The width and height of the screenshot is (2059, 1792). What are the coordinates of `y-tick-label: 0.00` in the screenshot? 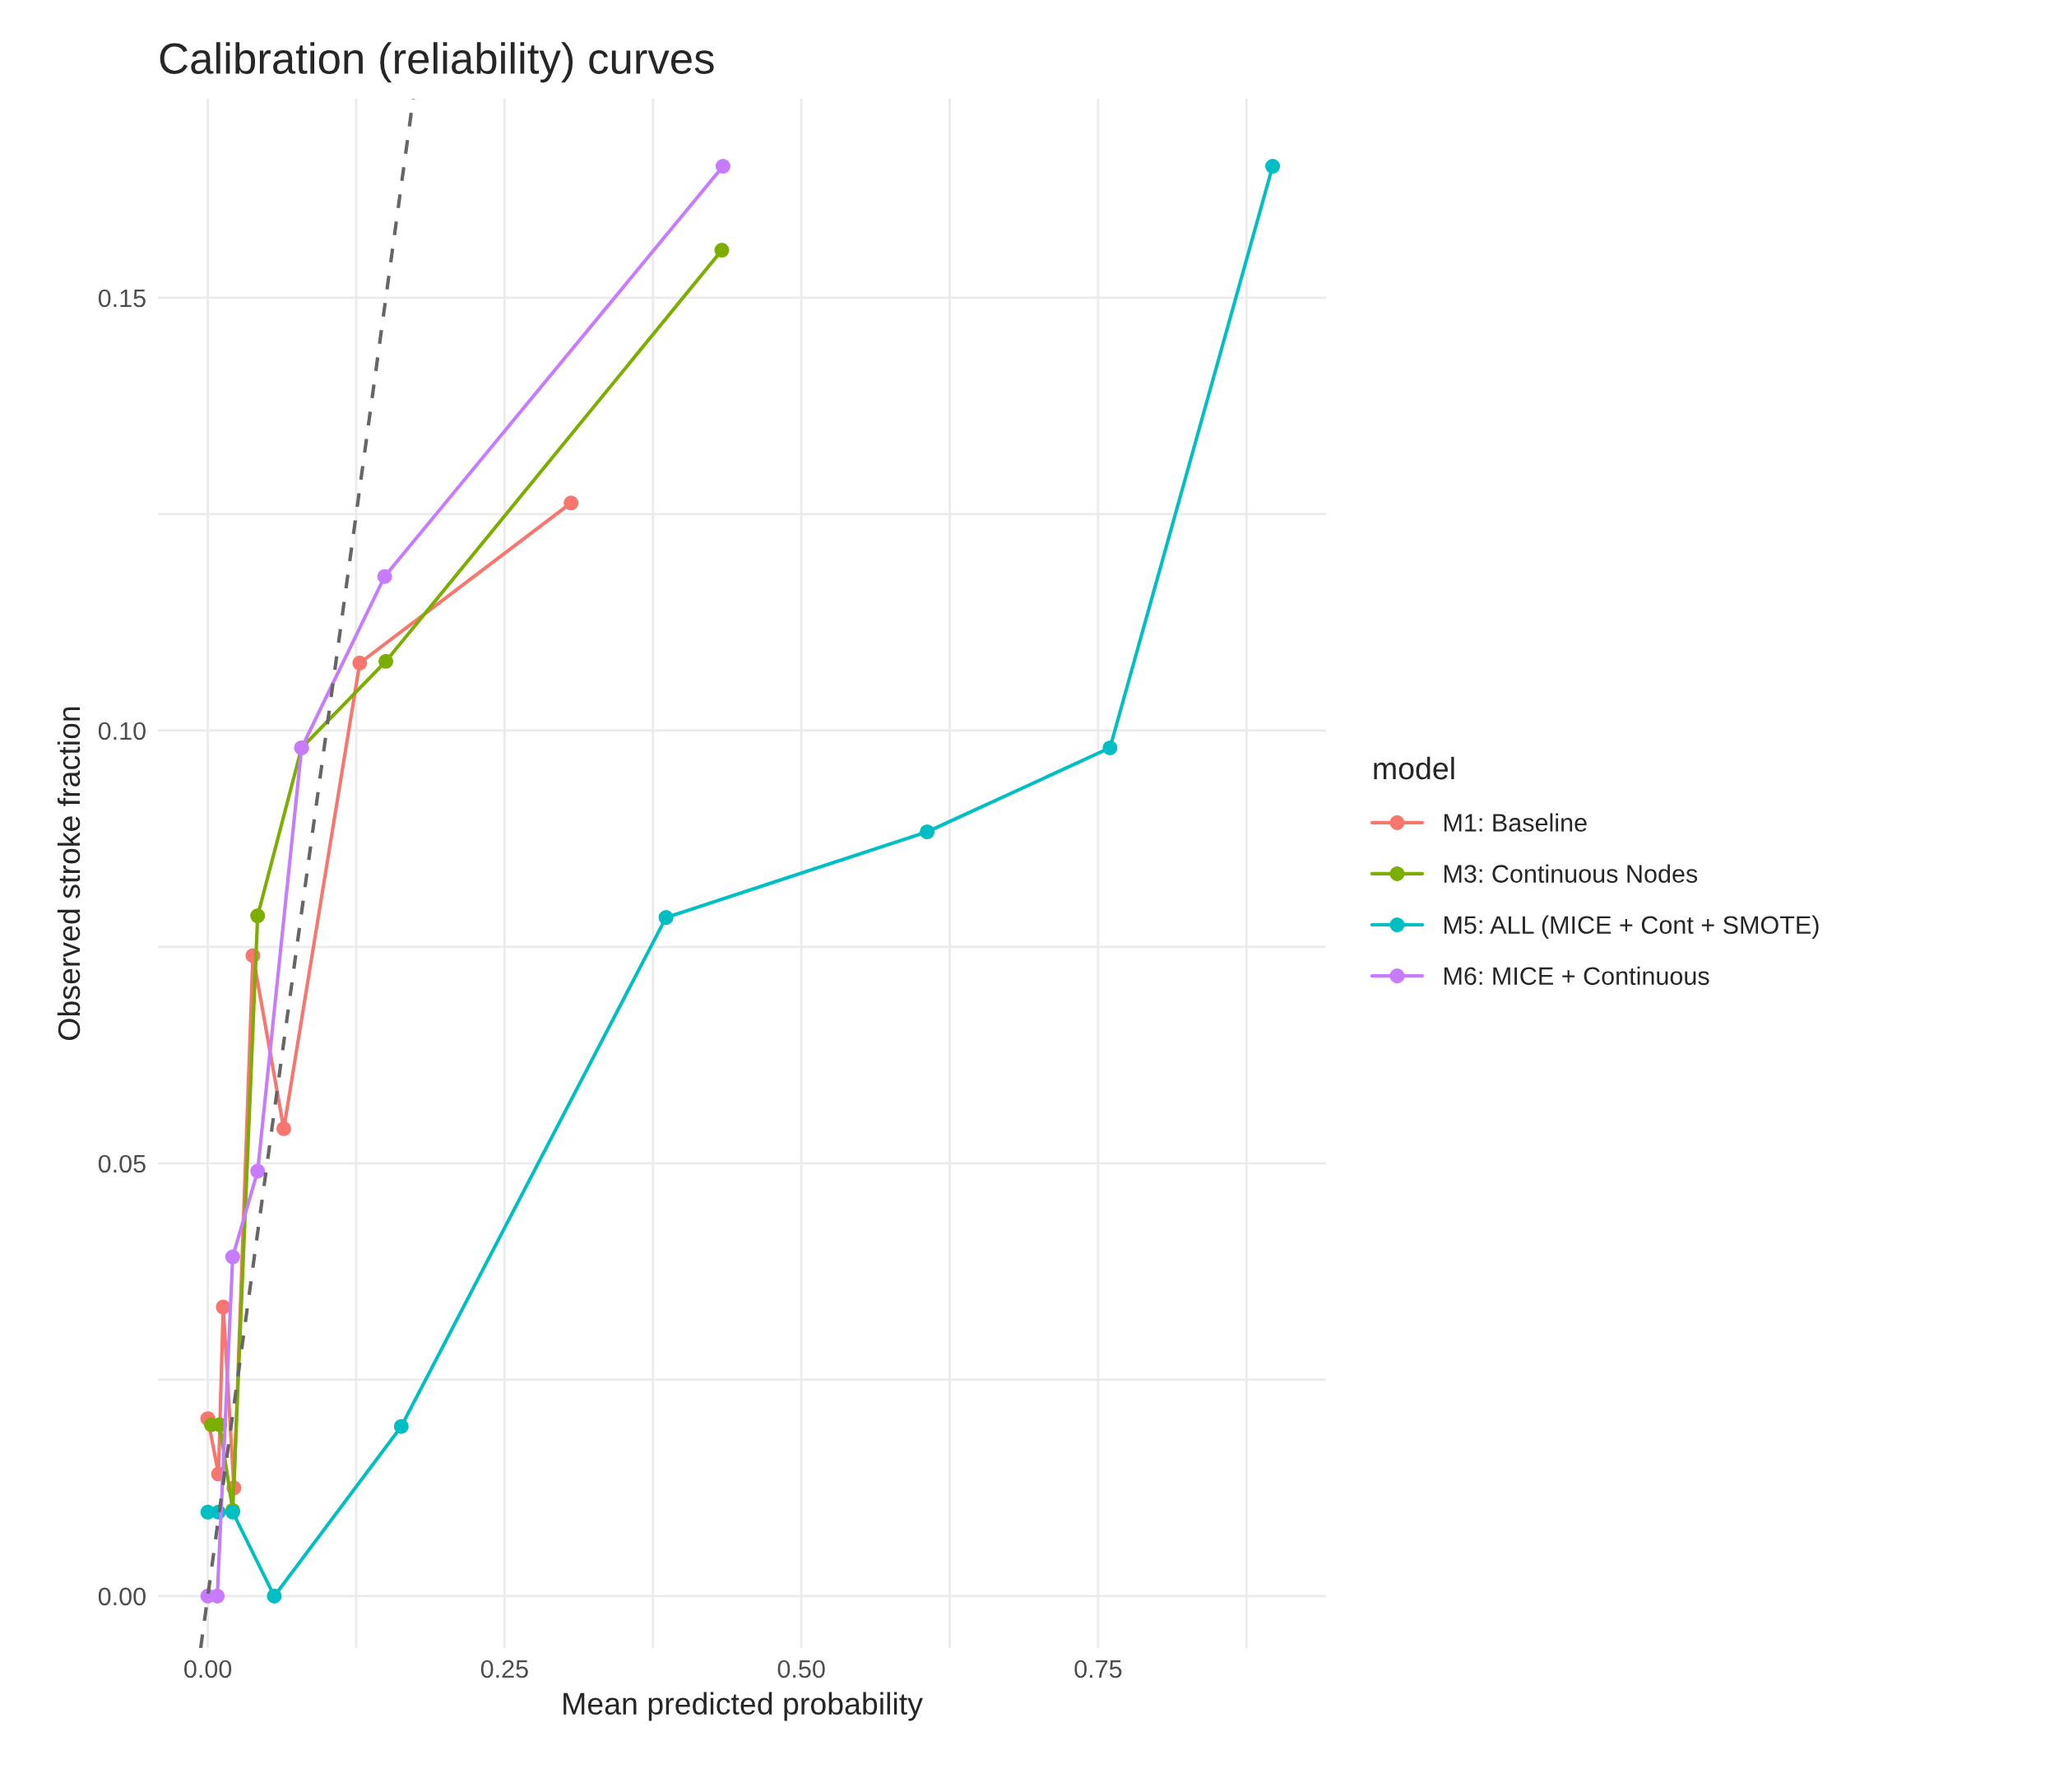 It's located at (122, 1596).